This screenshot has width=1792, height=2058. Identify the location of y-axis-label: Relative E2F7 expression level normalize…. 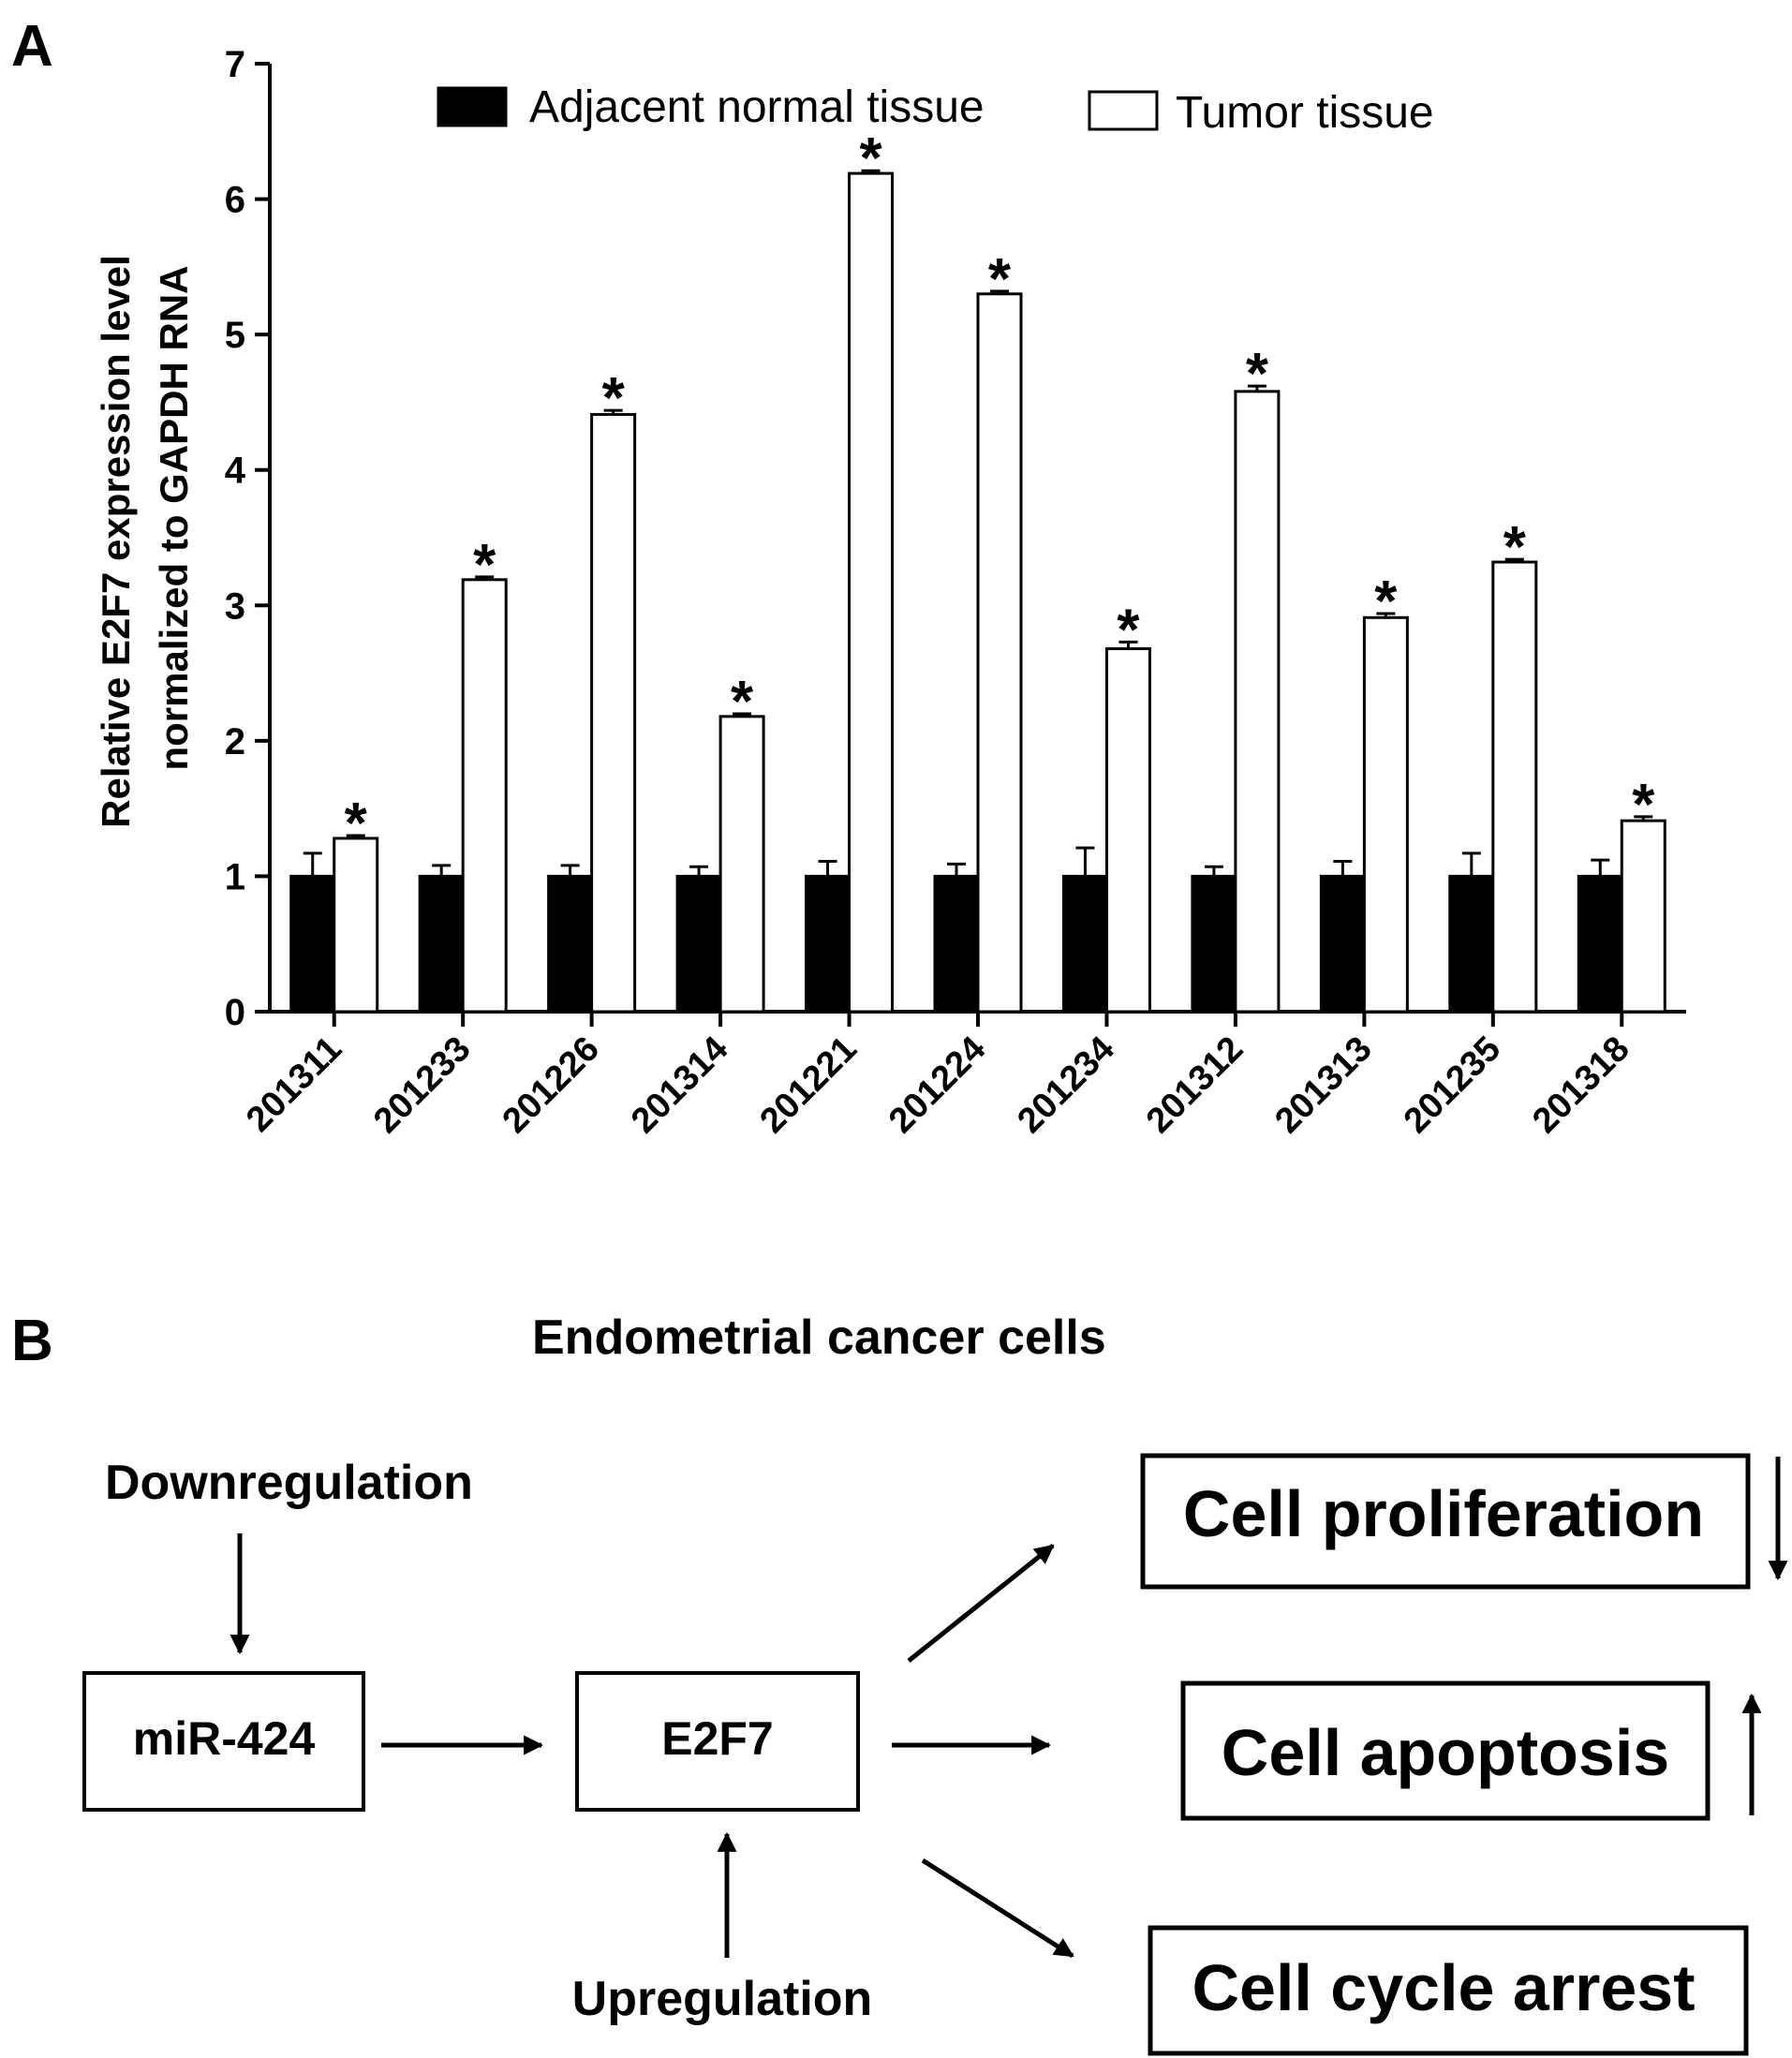
(145, 541).